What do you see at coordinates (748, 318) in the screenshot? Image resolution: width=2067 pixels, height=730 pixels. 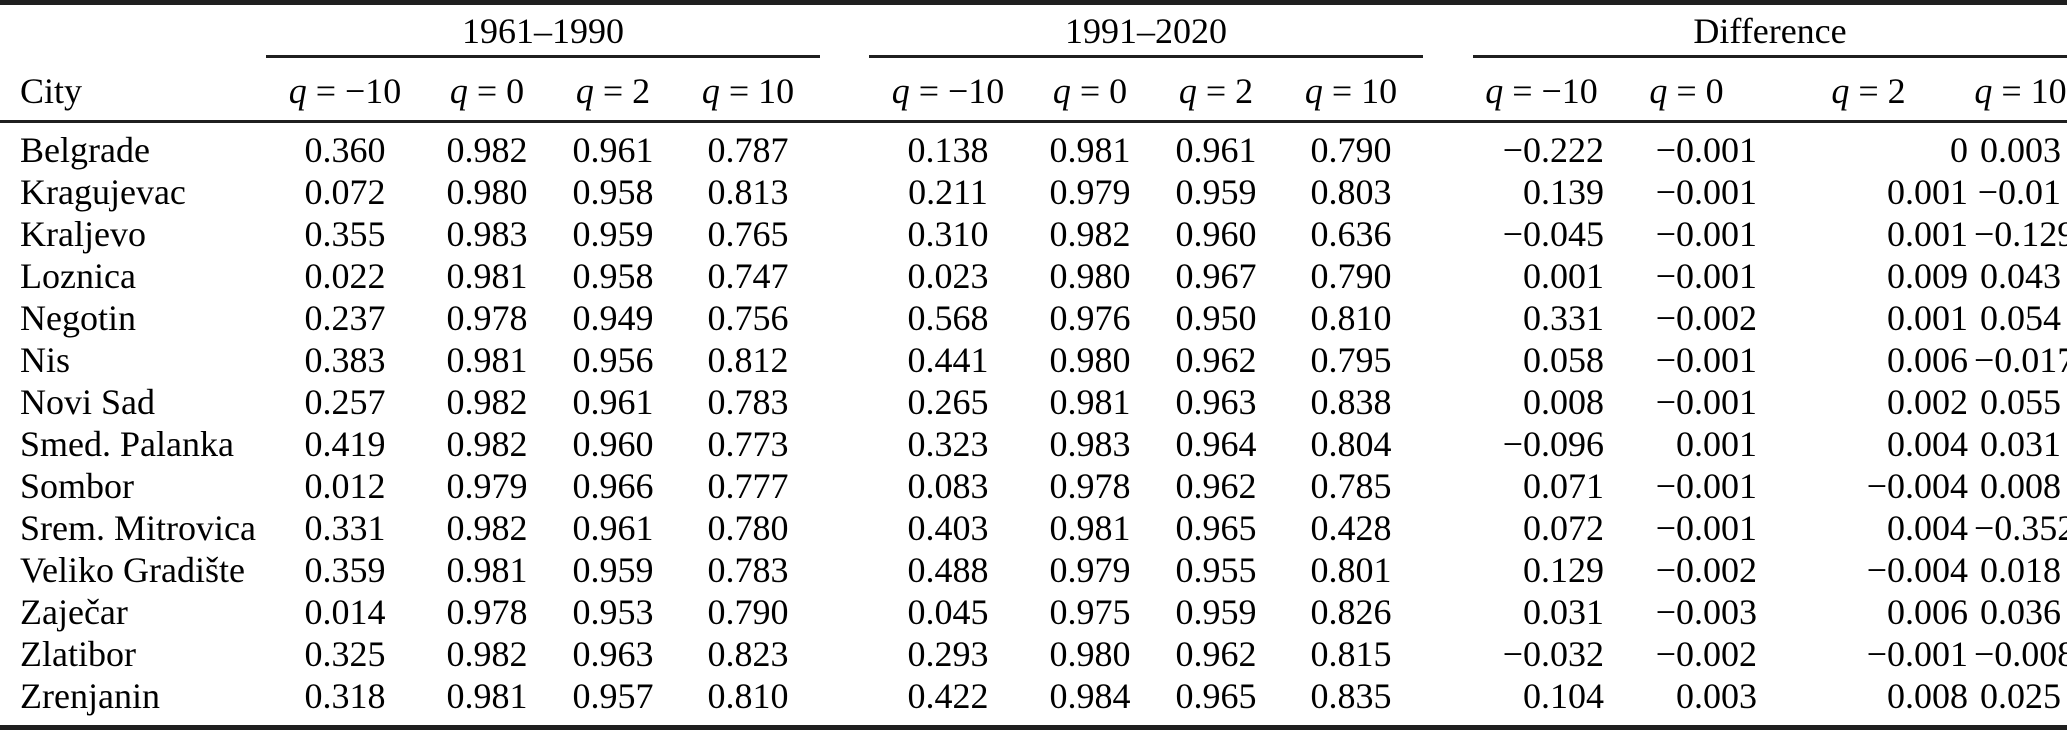 I see `value-cell-1961: 0.756` at bounding box center [748, 318].